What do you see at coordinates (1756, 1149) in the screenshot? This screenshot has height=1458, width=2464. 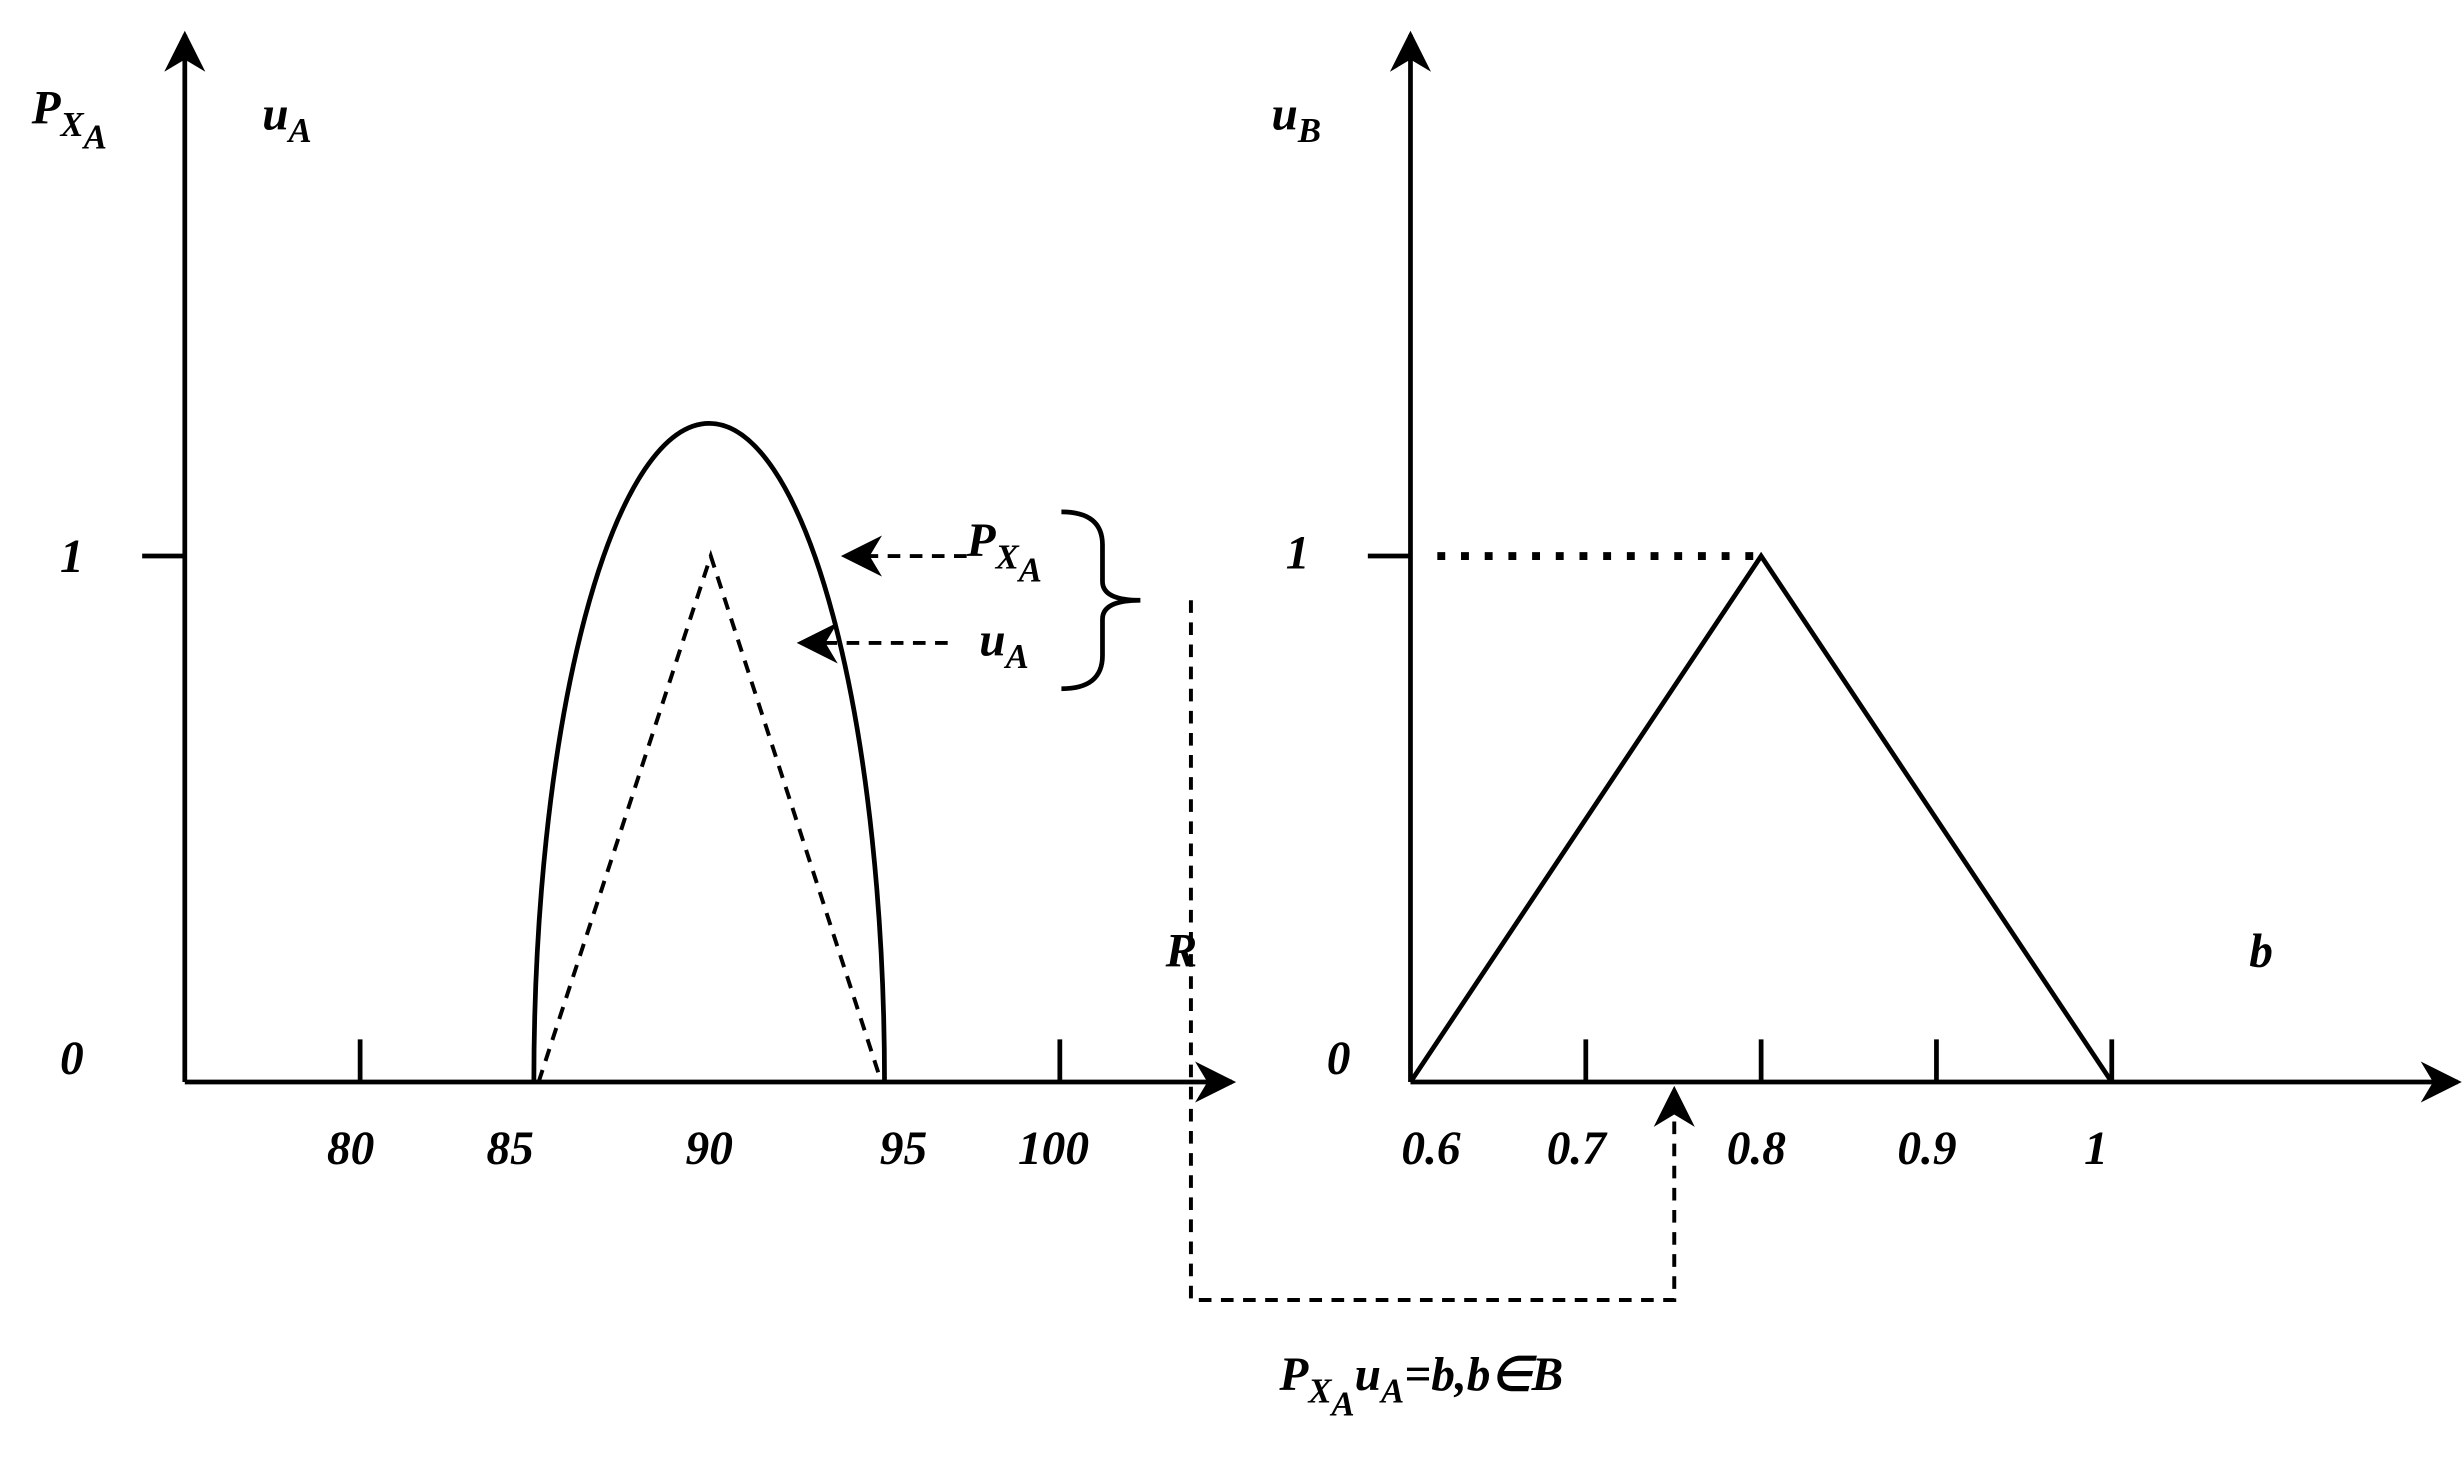 I see `tick-label: 0.8` at bounding box center [1756, 1149].